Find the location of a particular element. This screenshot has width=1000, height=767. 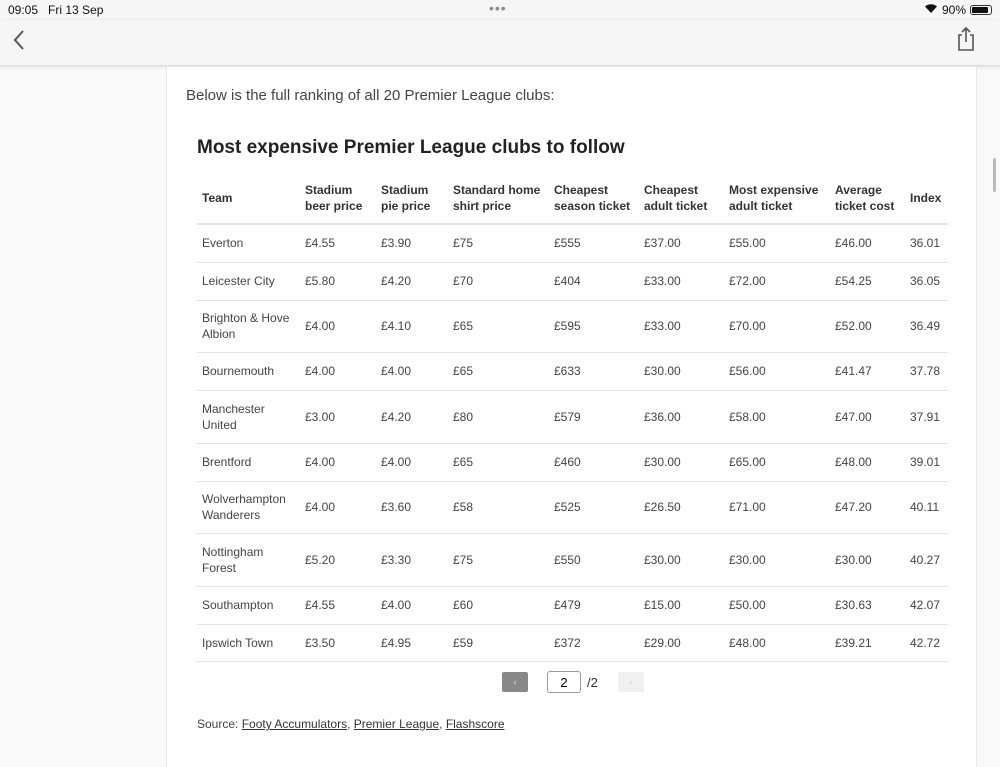

table-cell: £70.00 is located at coordinates (777, 326).